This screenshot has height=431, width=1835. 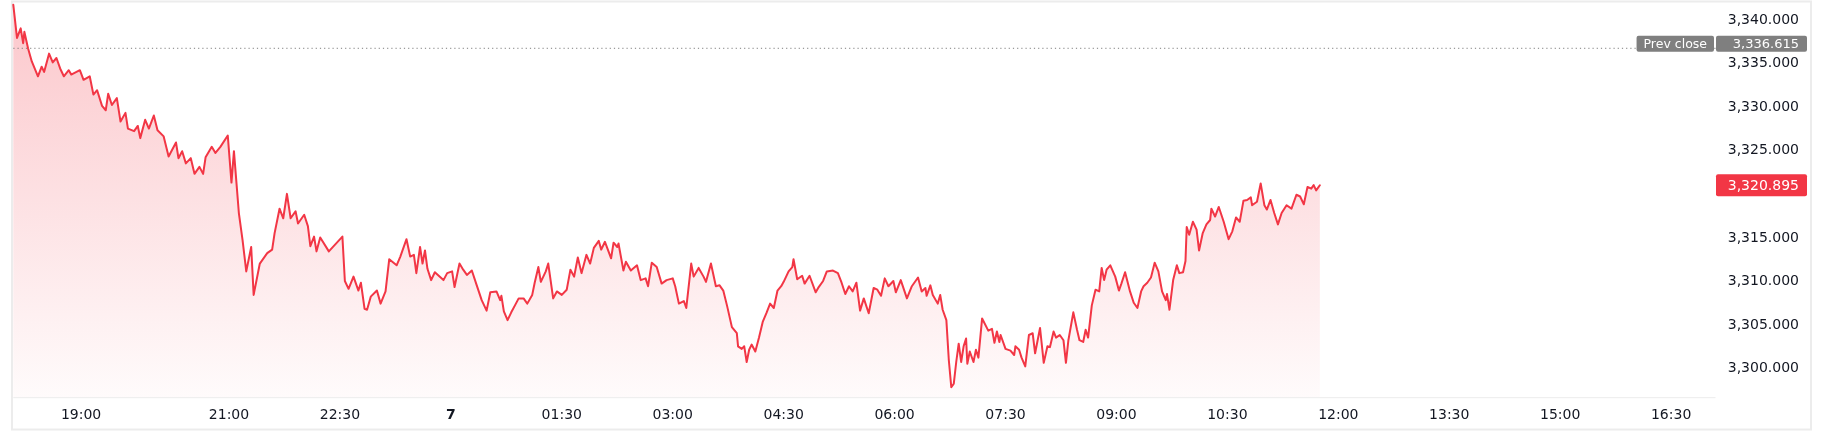 What do you see at coordinates (1560, 414) in the screenshot?
I see `x-tick-label: 15:00` at bounding box center [1560, 414].